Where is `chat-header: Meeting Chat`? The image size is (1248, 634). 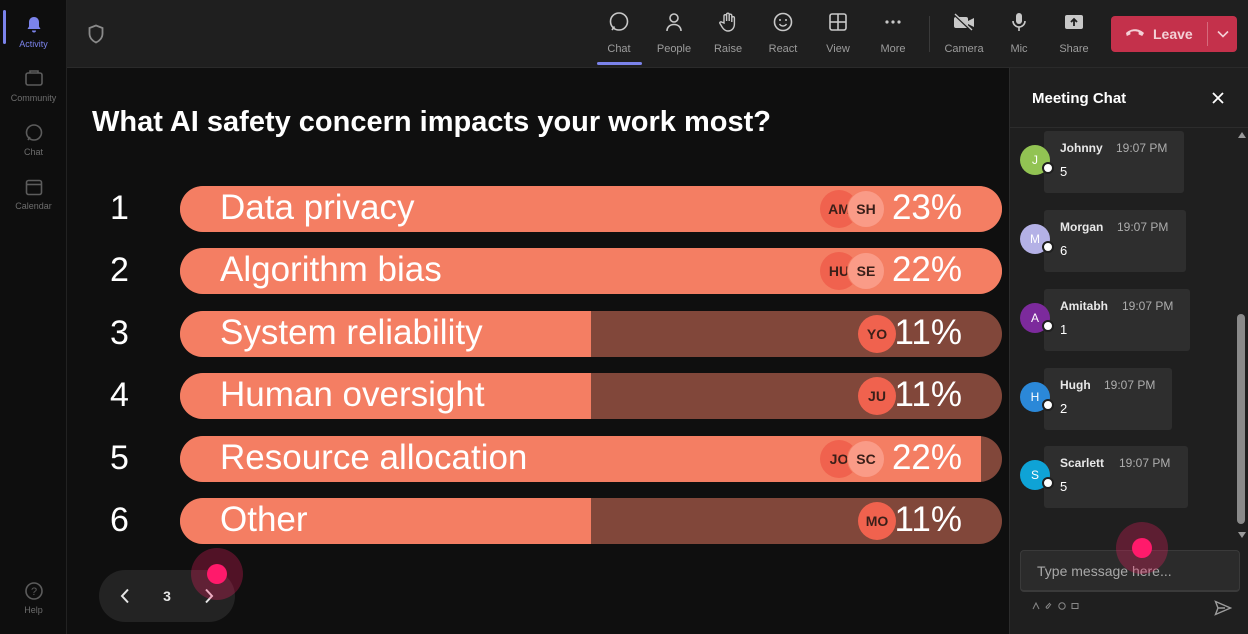 chat-header: Meeting Chat is located at coordinates (1129, 98).